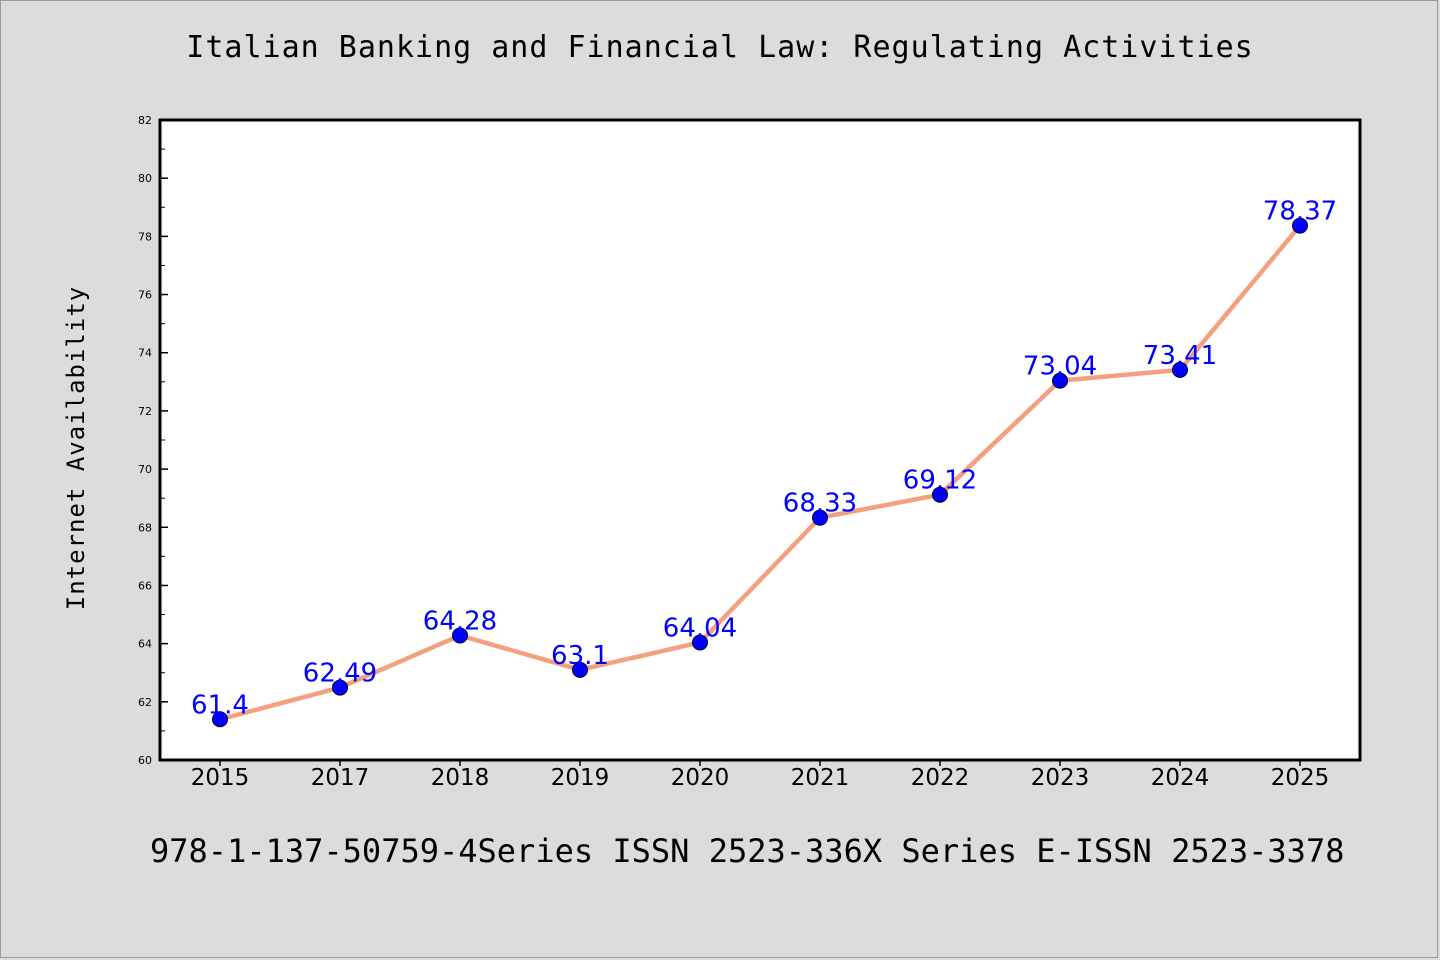  Describe the element at coordinates (145, 702) in the screenshot. I see `y-tick-label: 62` at that location.